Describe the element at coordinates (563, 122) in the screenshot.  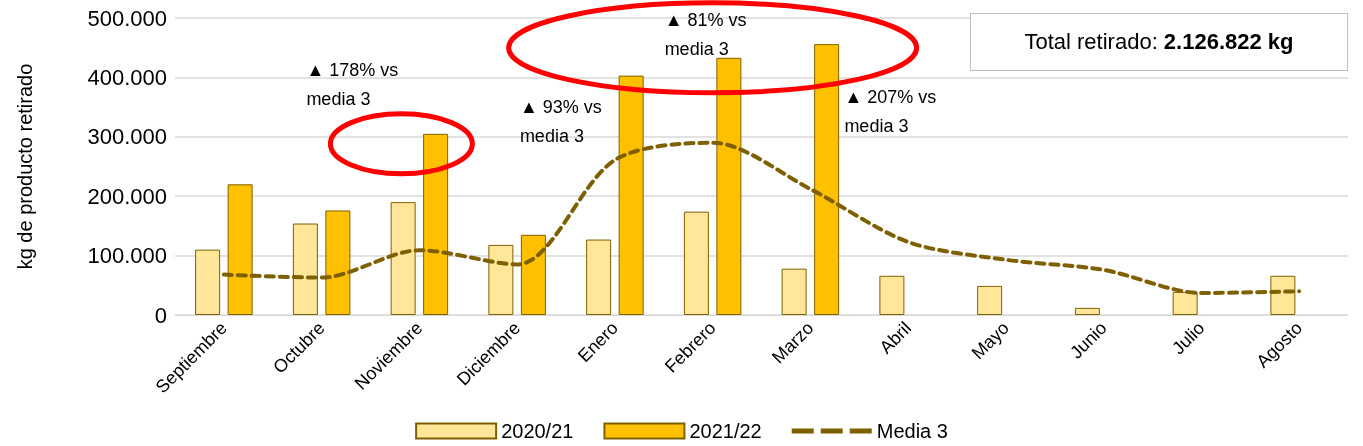
I see `annotation: ▲ 93% vs media 3` at that location.